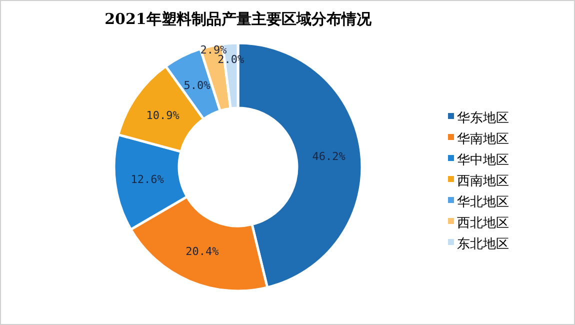 The image size is (575, 325). Describe the element at coordinates (329, 157) in the screenshot. I see `data-label: 46.2%` at that location.